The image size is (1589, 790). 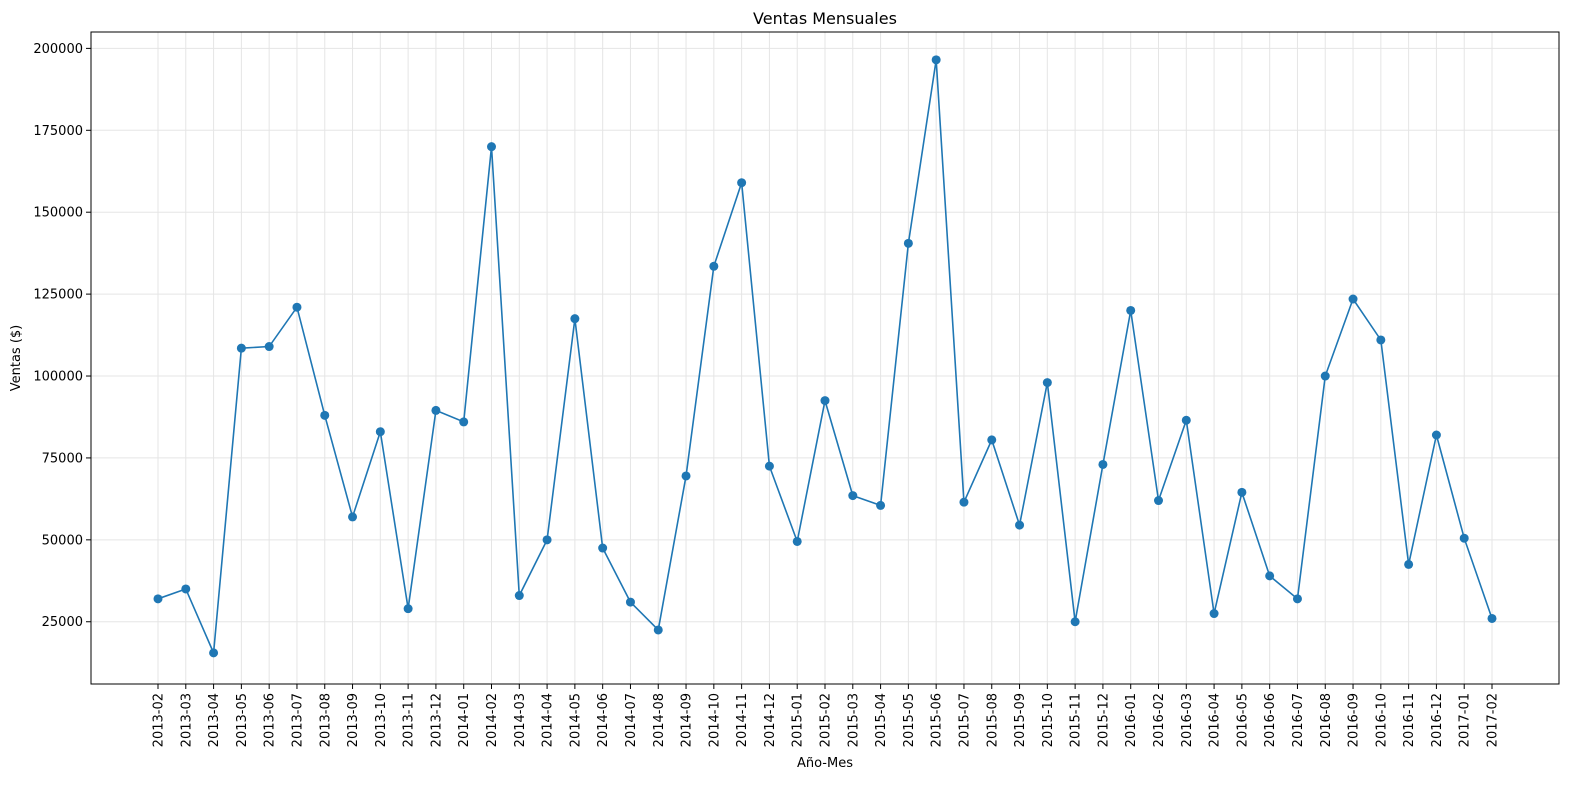 I want to click on x-tick-label: 2015-01, so click(x=798, y=720).